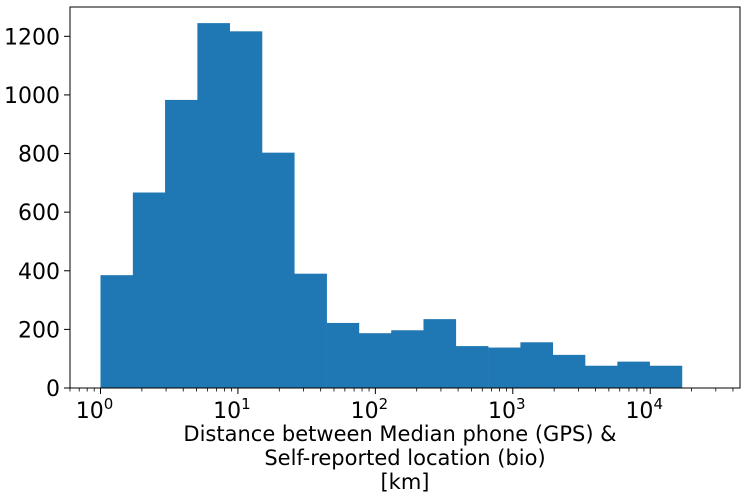 This screenshot has height=497, width=746. I want to click on x-axis-label-line-1: Distance between Median phone (GPS) &, so click(399, 434).